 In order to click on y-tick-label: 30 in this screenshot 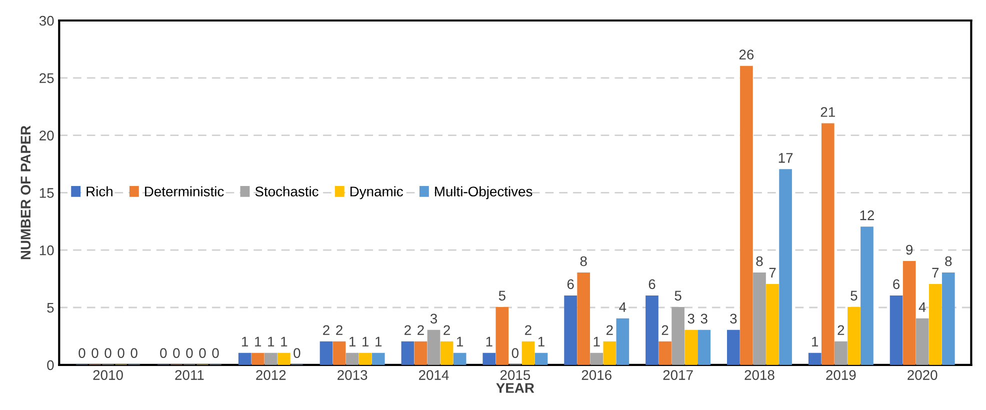, I will do `click(46, 21)`.